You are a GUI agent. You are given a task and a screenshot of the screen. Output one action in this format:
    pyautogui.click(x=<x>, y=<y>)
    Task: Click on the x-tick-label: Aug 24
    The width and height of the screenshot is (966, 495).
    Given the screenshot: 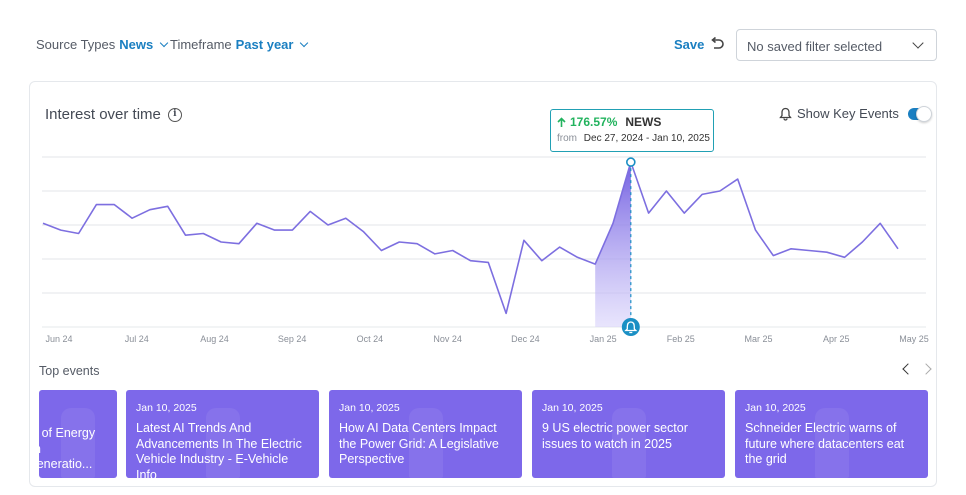 What is the action you would take?
    pyautogui.click(x=214, y=339)
    